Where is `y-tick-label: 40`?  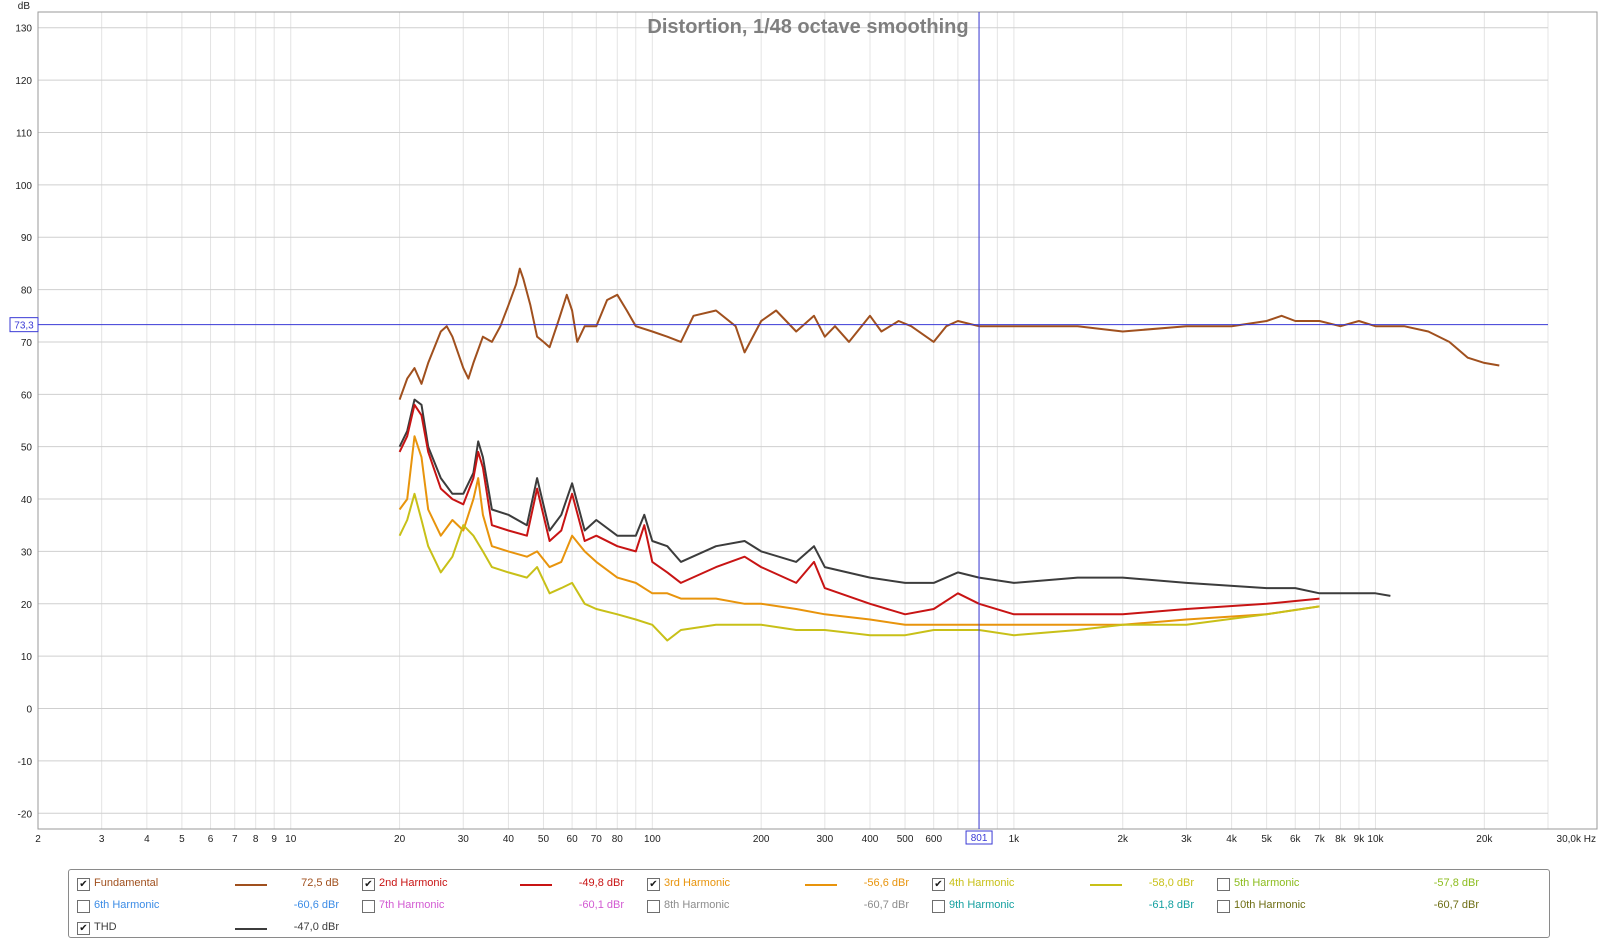
y-tick-label: 40 is located at coordinates (27, 500).